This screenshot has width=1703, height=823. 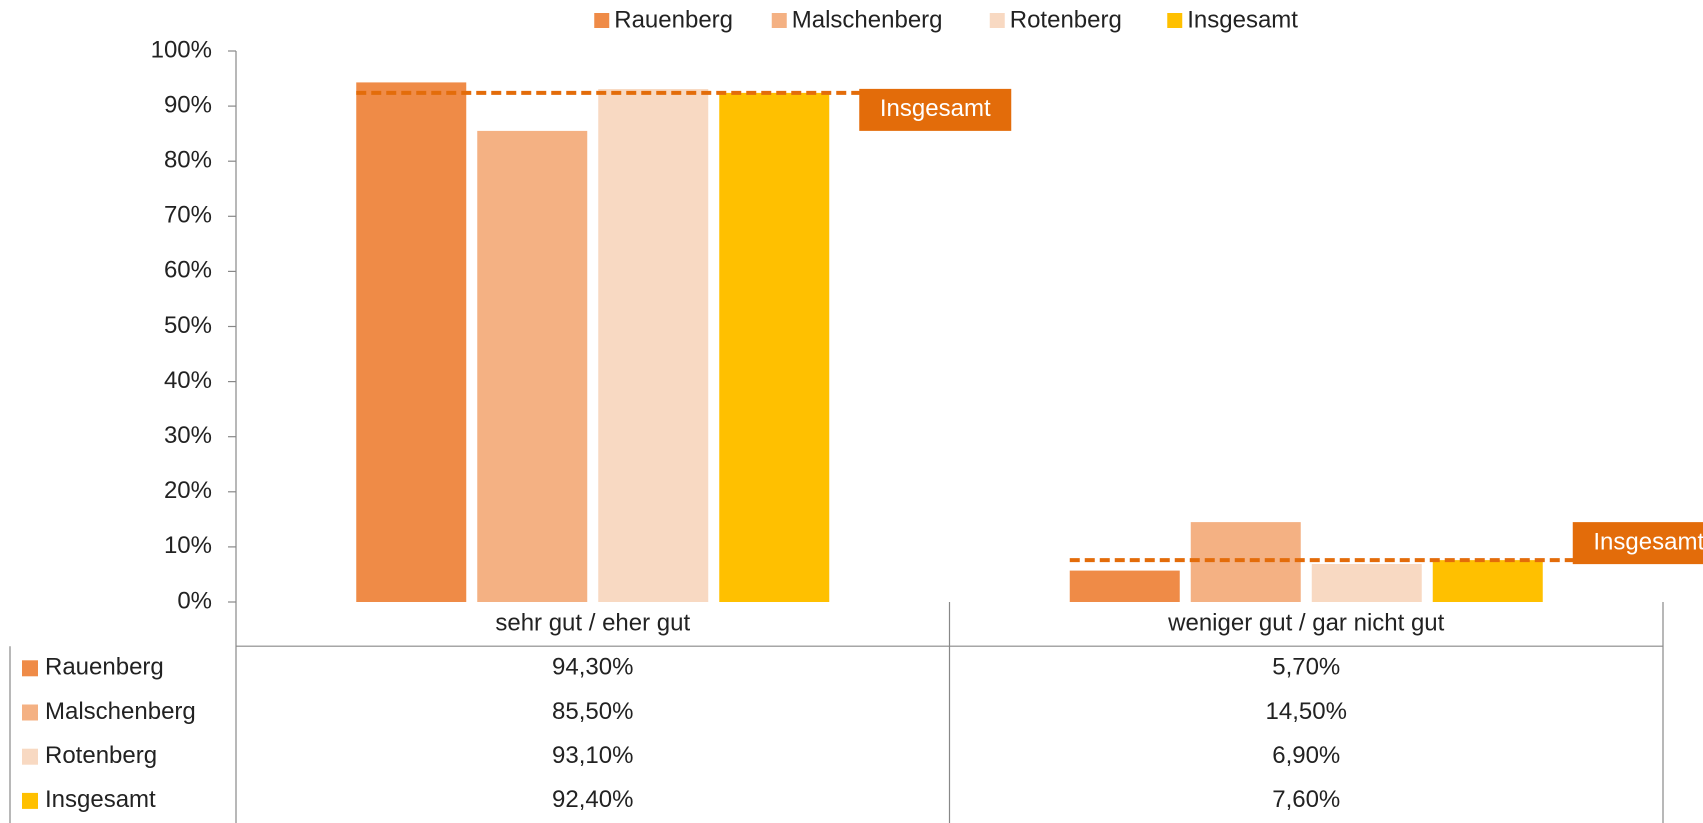 I want to click on y-tick-label: 50%, so click(x=188, y=325).